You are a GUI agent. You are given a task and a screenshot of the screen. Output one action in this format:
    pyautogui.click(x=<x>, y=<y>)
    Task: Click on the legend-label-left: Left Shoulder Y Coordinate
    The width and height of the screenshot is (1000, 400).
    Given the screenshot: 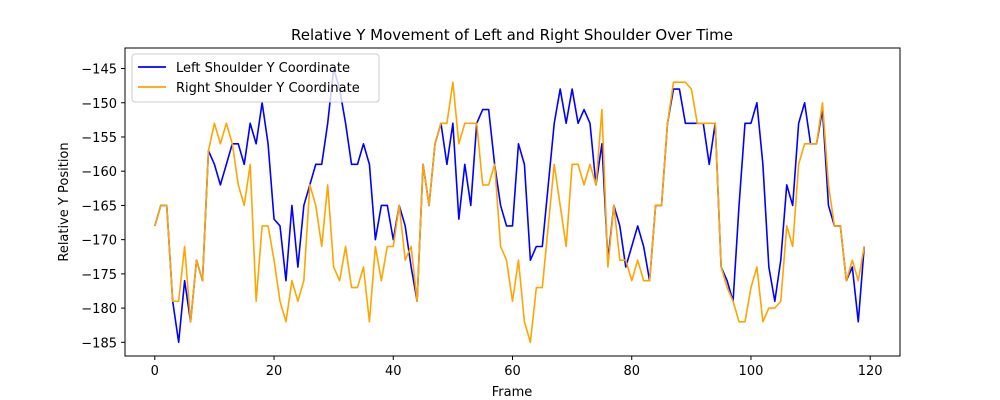 What is the action you would take?
    pyautogui.click(x=263, y=68)
    